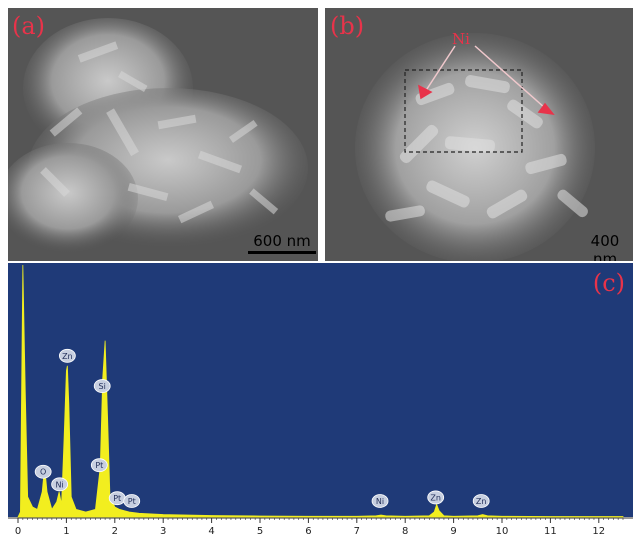 This screenshot has height=537, width=633. What do you see at coordinates (347, 26) in the screenshot?
I see `panel-label-b: (b)` at bounding box center [347, 26].